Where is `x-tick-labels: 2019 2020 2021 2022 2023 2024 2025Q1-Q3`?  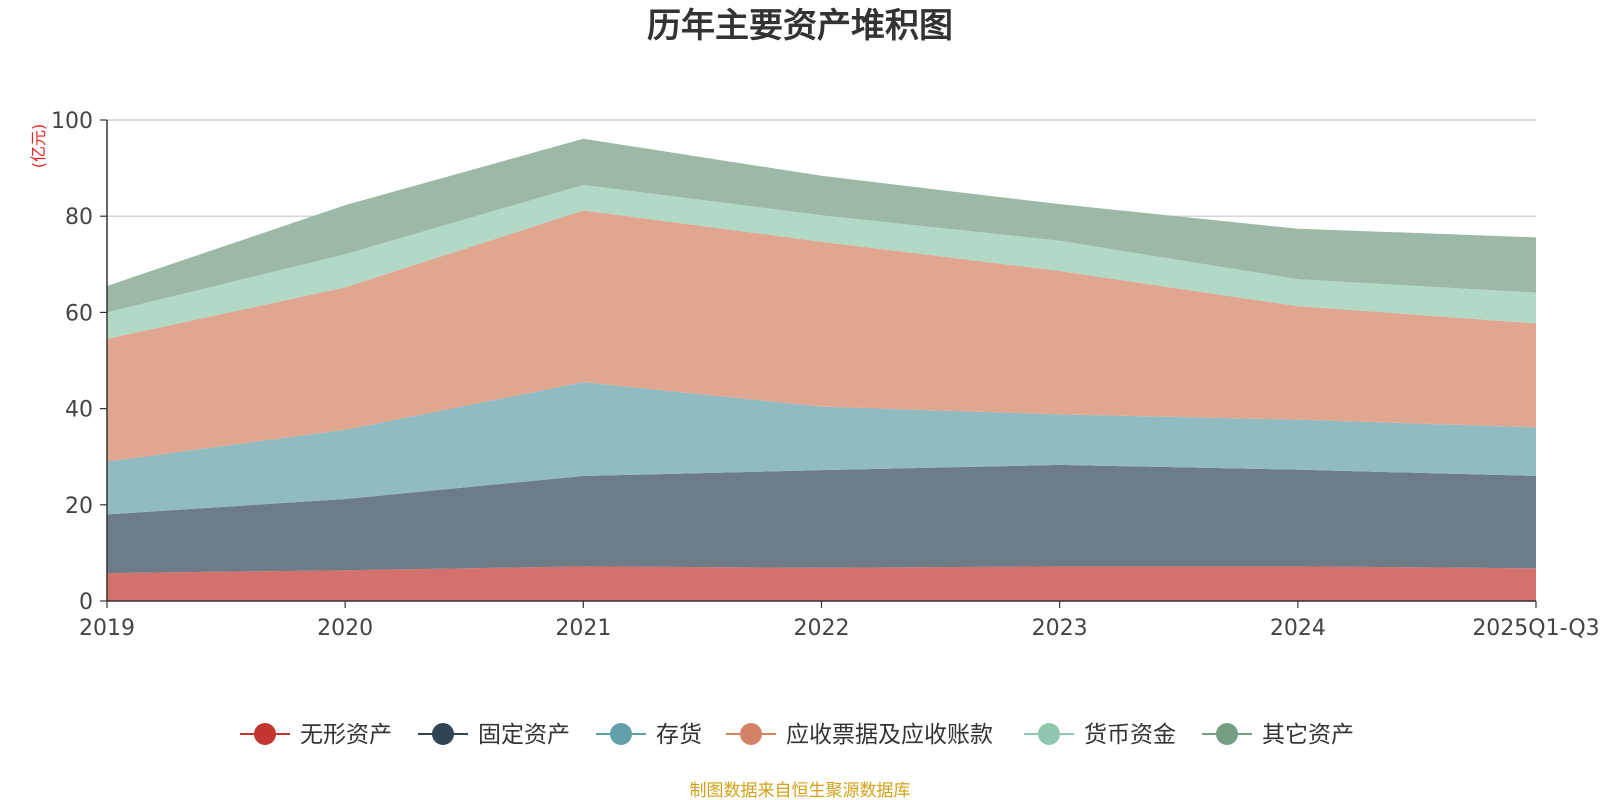
x-tick-labels: 2019 2020 2021 2022 2023 2024 2025Q1-Q3 is located at coordinates (839, 621).